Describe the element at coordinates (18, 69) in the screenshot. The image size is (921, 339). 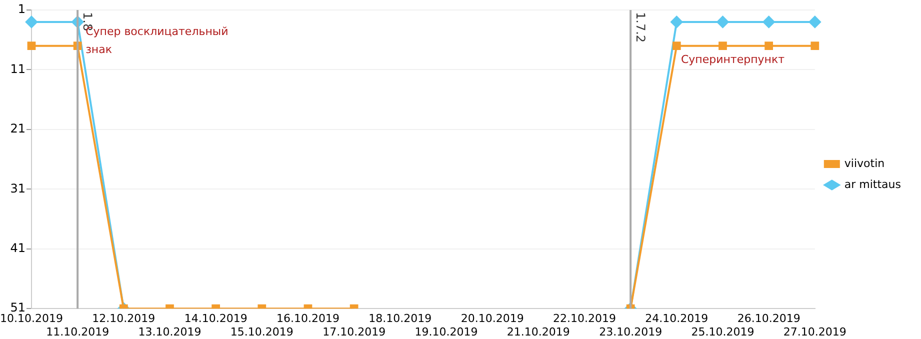
I see `y-tick-label: 11` at that location.